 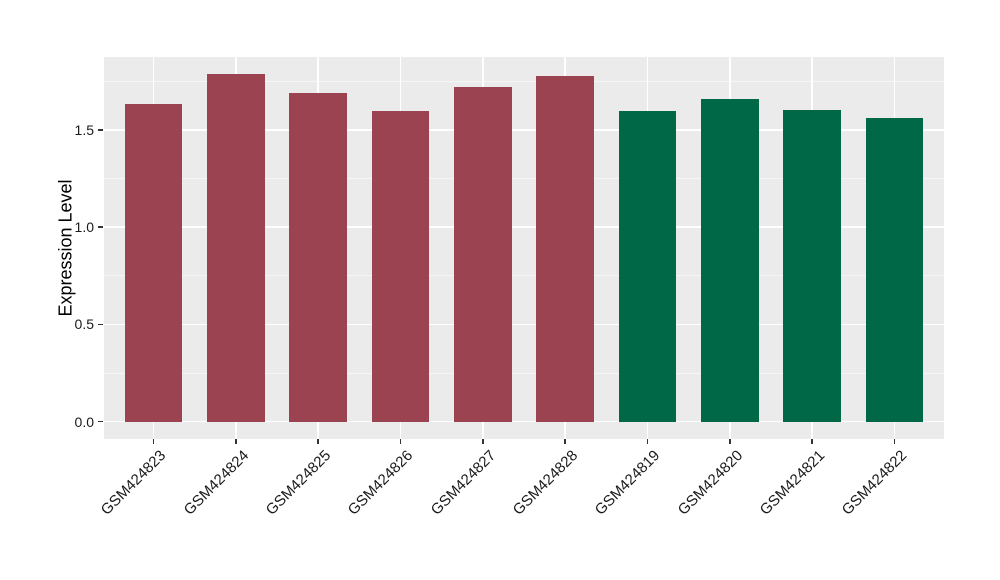 What do you see at coordinates (100, 227) in the screenshot?
I see `y-tick-mark-1.0` at bounding box center [100, 227].